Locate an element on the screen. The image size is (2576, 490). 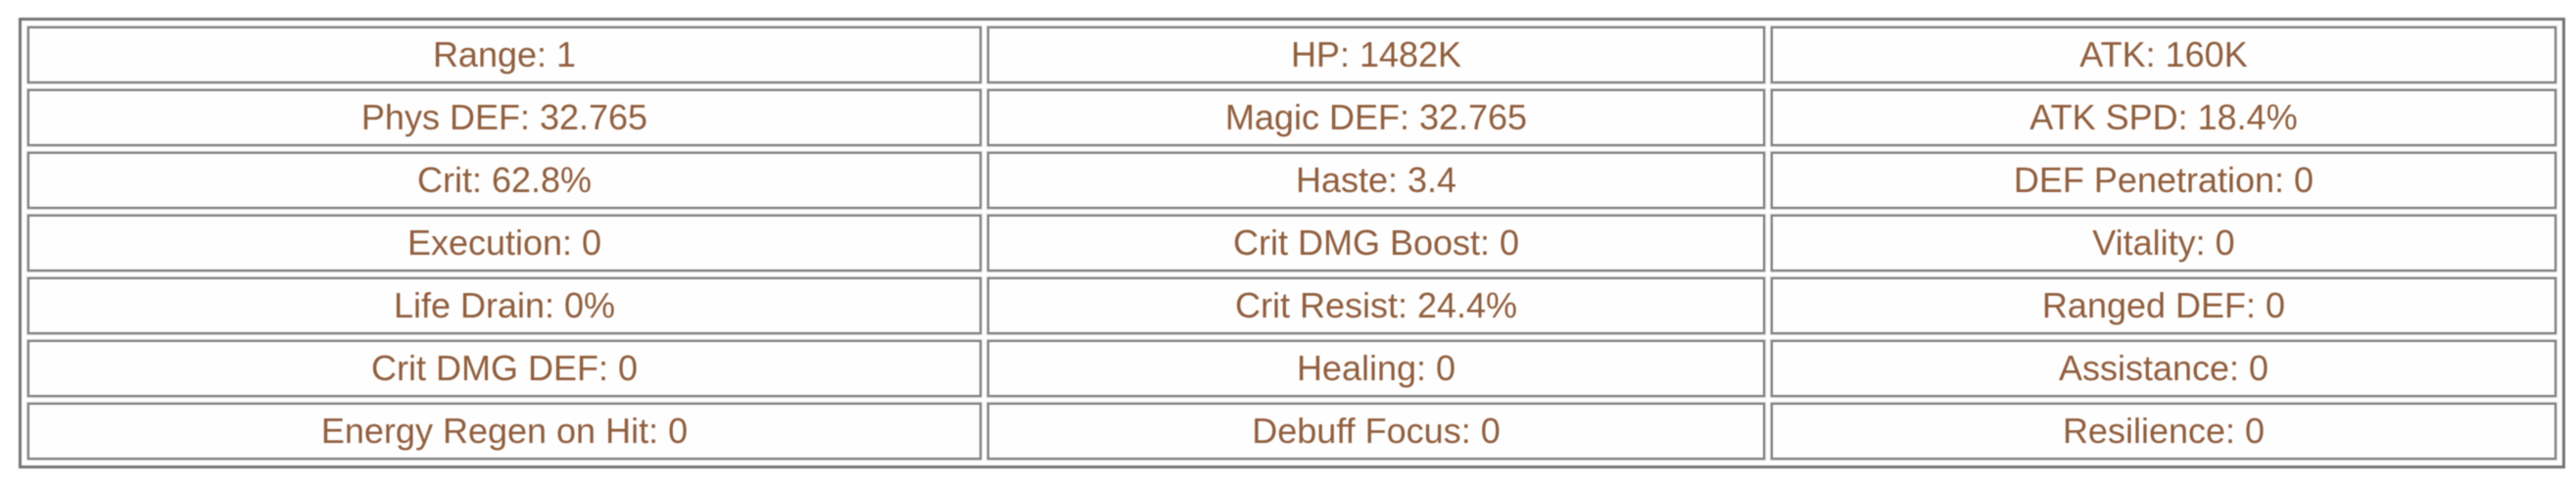
stat-cell-resilience: Resilience: 0 is located at coordinates (2163, 431).